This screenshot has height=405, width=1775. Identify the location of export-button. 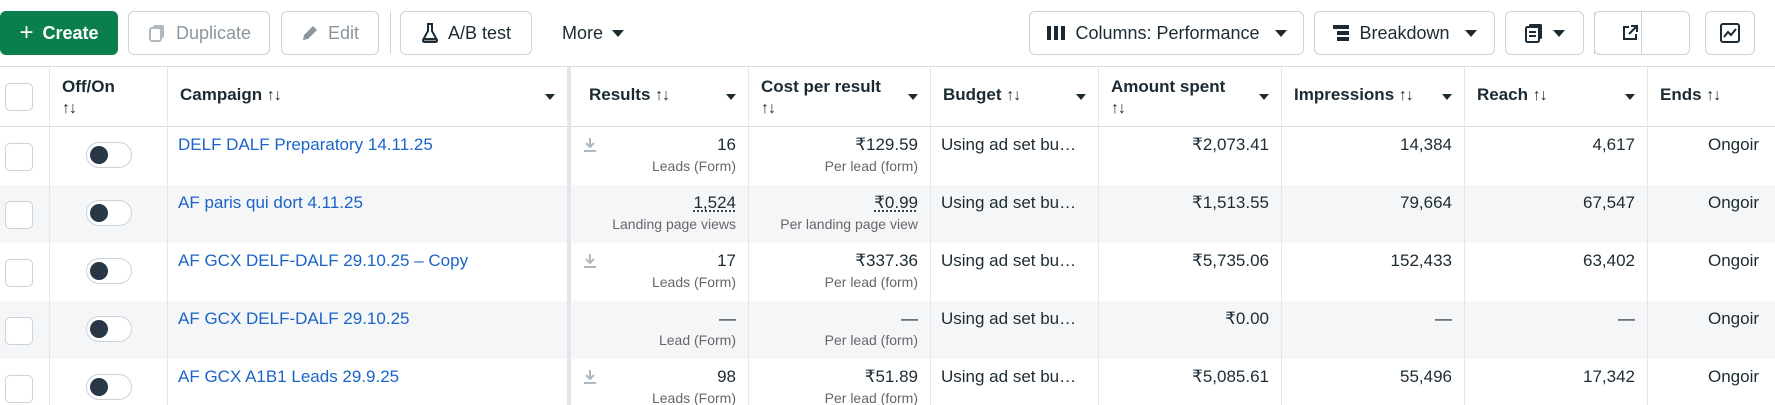
(1642, 33).